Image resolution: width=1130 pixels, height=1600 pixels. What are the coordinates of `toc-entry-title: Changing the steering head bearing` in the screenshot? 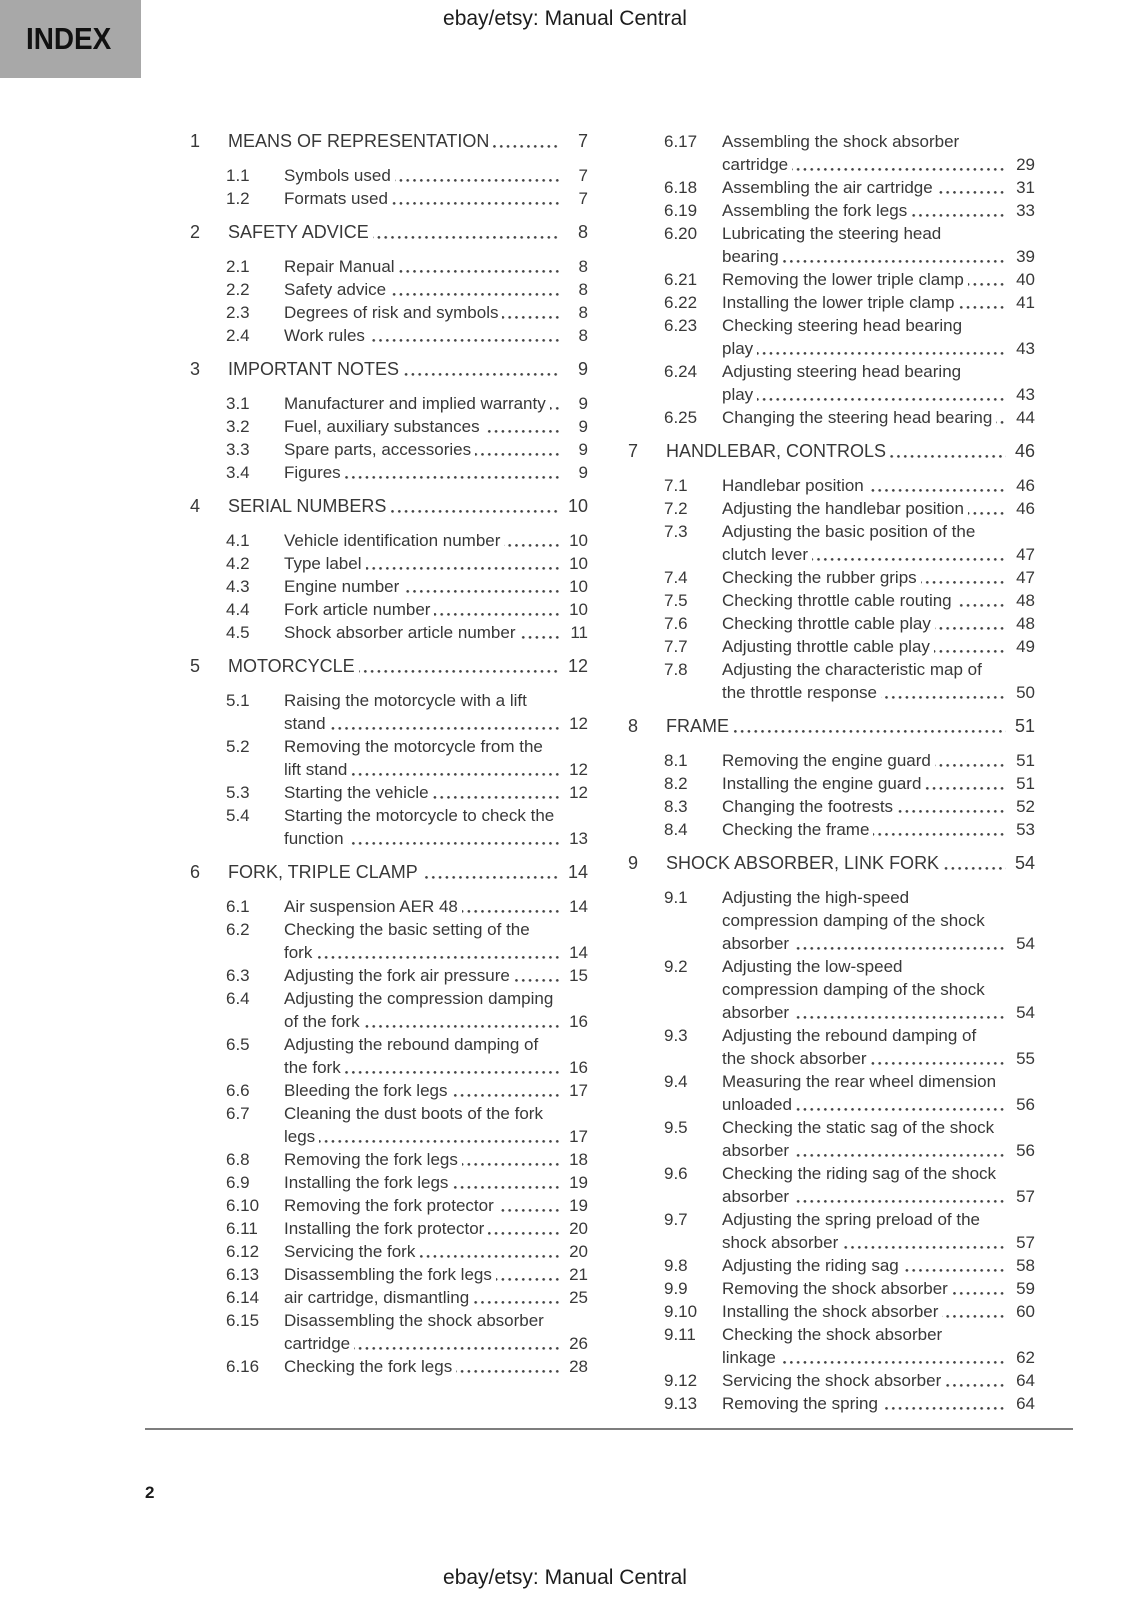 It's located at (859, 417).